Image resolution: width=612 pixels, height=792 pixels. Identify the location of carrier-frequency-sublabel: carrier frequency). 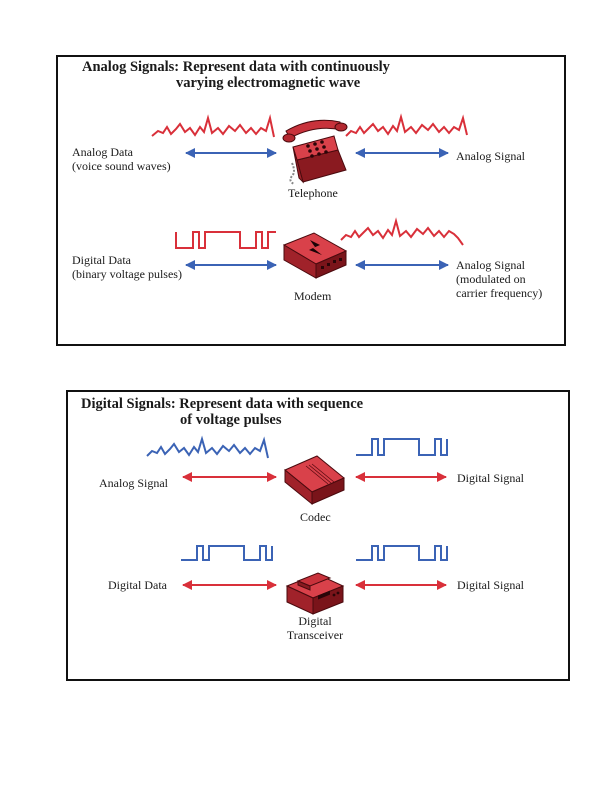
(499, 293).